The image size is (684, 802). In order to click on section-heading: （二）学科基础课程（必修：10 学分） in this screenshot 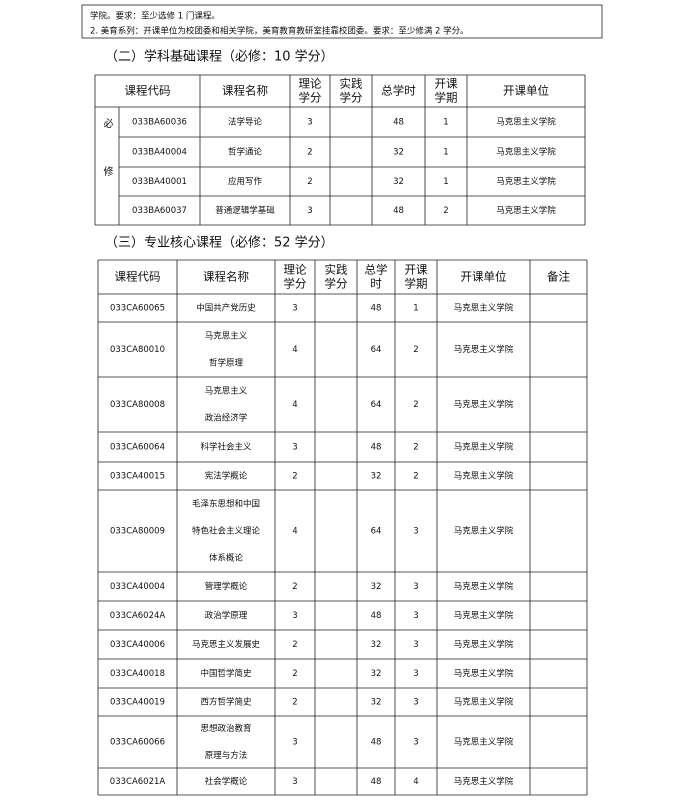, I will do `click(219, 57)`.